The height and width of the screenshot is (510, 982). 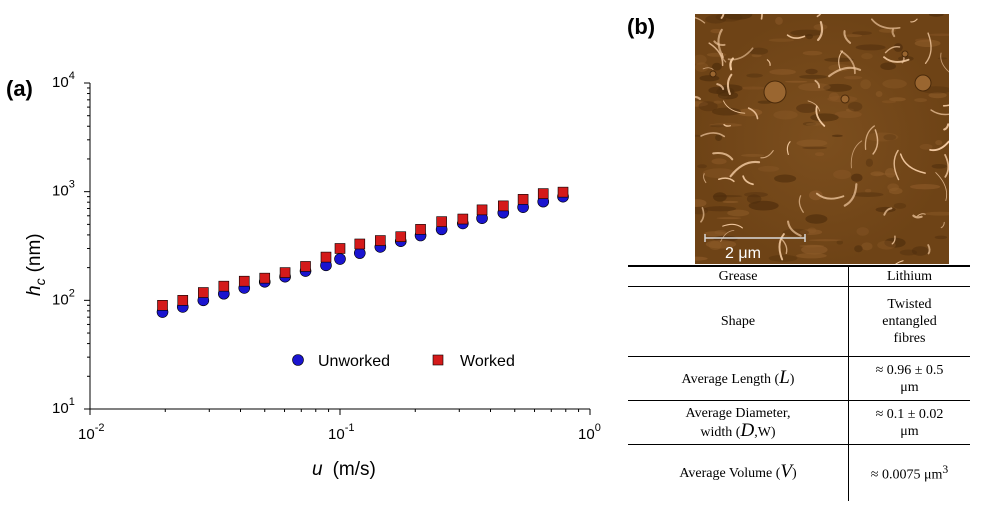 What do you see at coordinates (909, 422) in the screenshot?
I see `row-value-diameter: ≈ 0.1 ± 0.02 μm` at bounding box center [909, 422].